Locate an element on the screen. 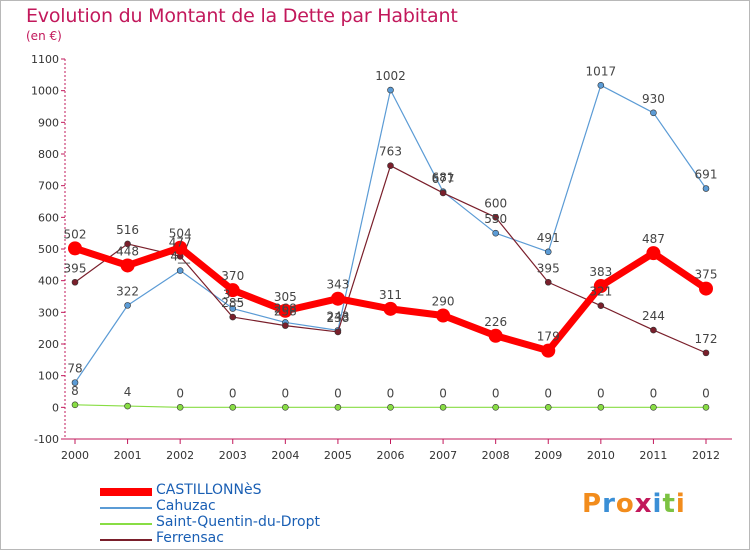 The height and width of the screenshot is (550, 750). y-tick-label: 600 is located at coordinates (48, 217).